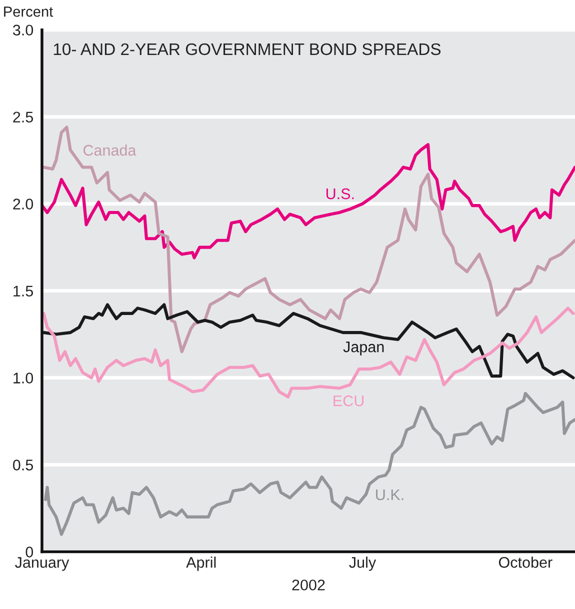 The height and width of the screenshot is (609, 575). What do you see at coordinates (23, 30) in the screenshot?
I see `y-tick-label: 3.0` at bounding box center [23, 30].